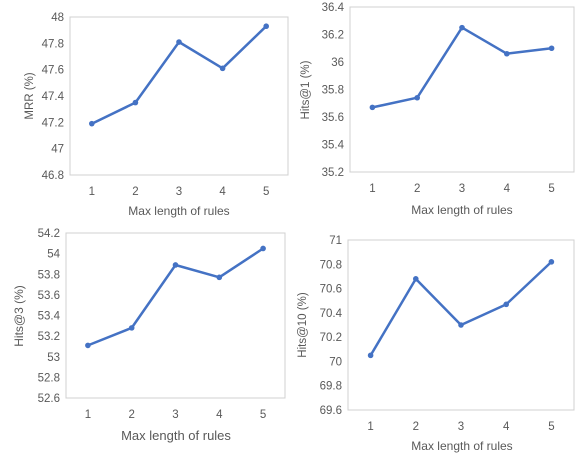 The height and width of the screenshot is (459, 576). I want to click on chart-3-y-tick-label: 53.8, so click(49, 275).